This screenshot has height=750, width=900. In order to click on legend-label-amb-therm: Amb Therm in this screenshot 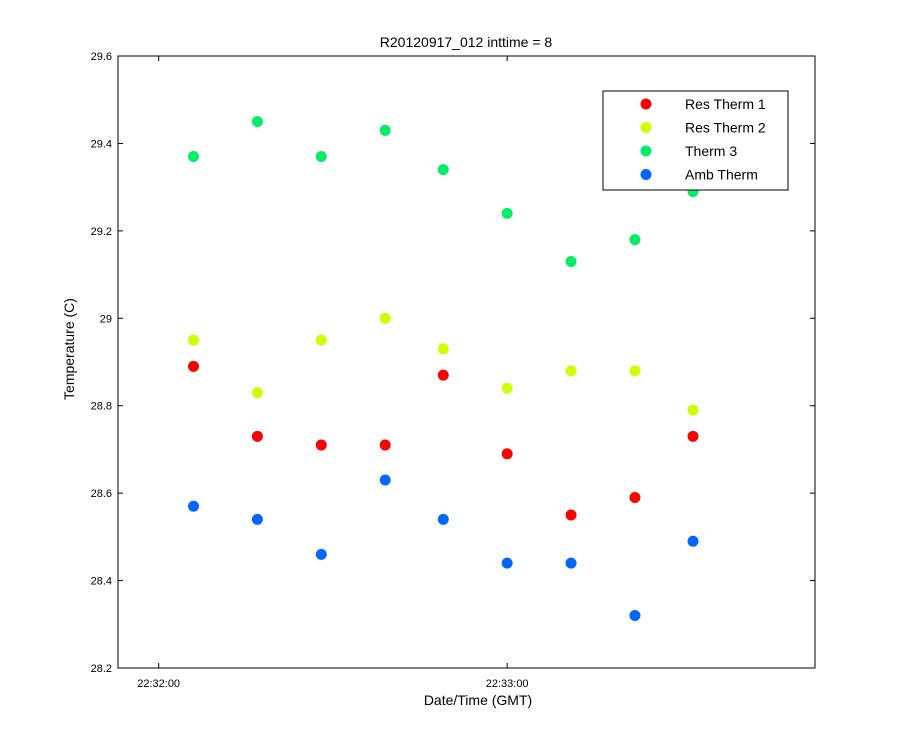, I will do `click(721, 175)`.